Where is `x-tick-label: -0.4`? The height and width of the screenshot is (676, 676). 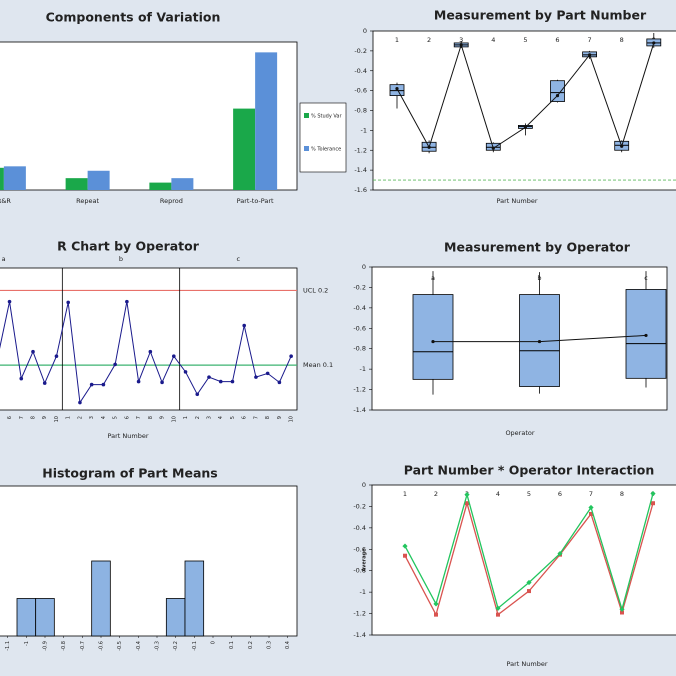 x-tick-label: -0.4 is located at coordinates (139, 646).